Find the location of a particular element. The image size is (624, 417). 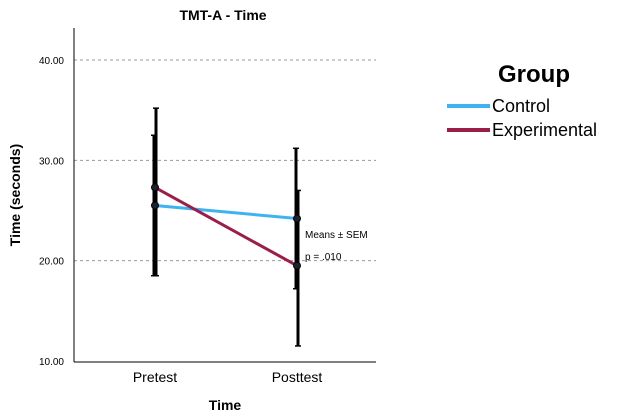

y-tick-label: 20.00 is located at coordinates (51, 262).